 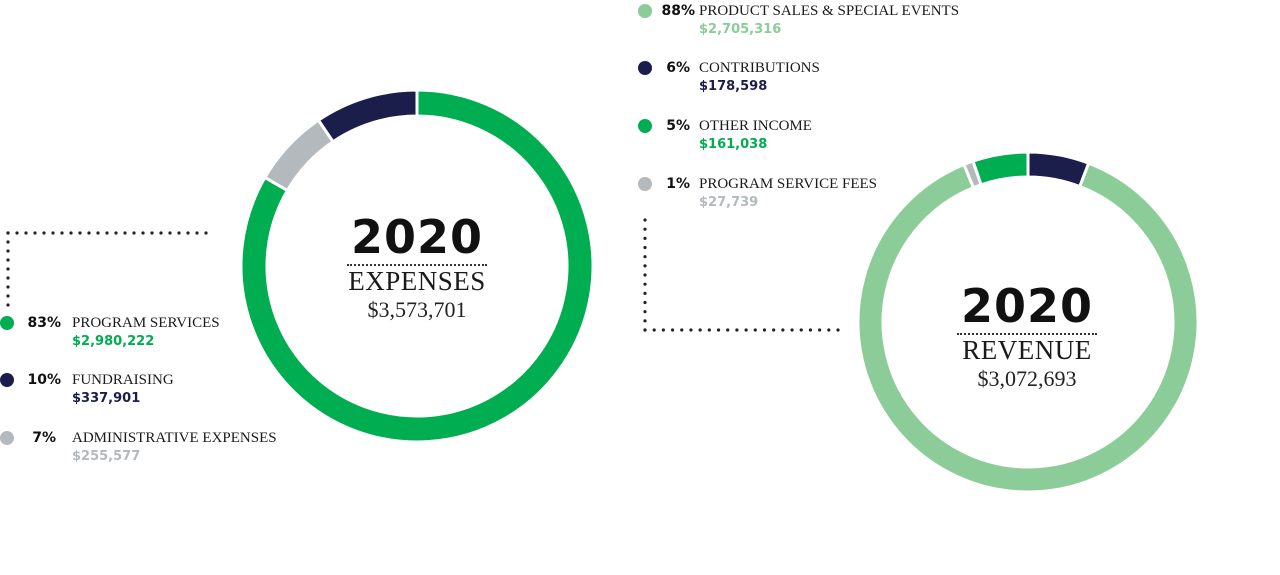 I want to click on legend-percent: 5%, so click(x=678, y=126).